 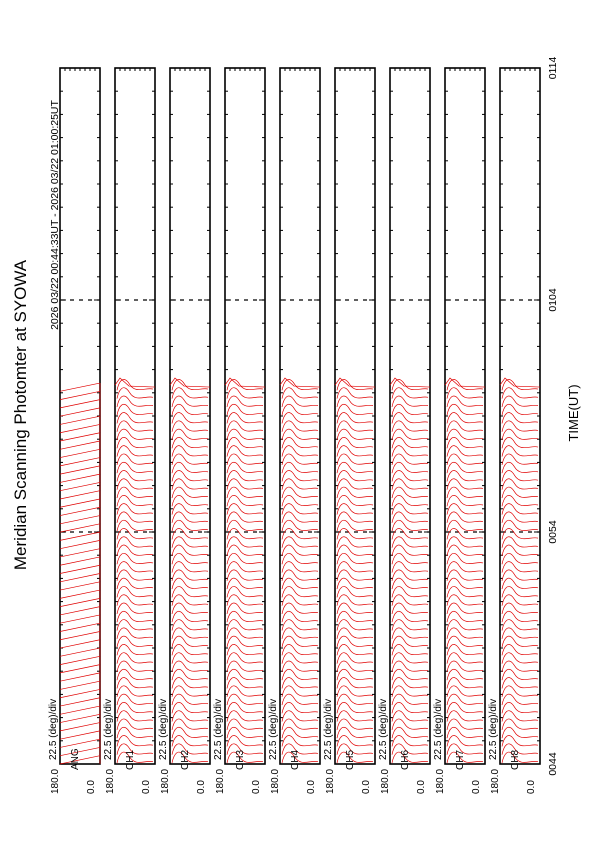 I want to click on x-tick-label: 0114, so click(x=553, y=68).